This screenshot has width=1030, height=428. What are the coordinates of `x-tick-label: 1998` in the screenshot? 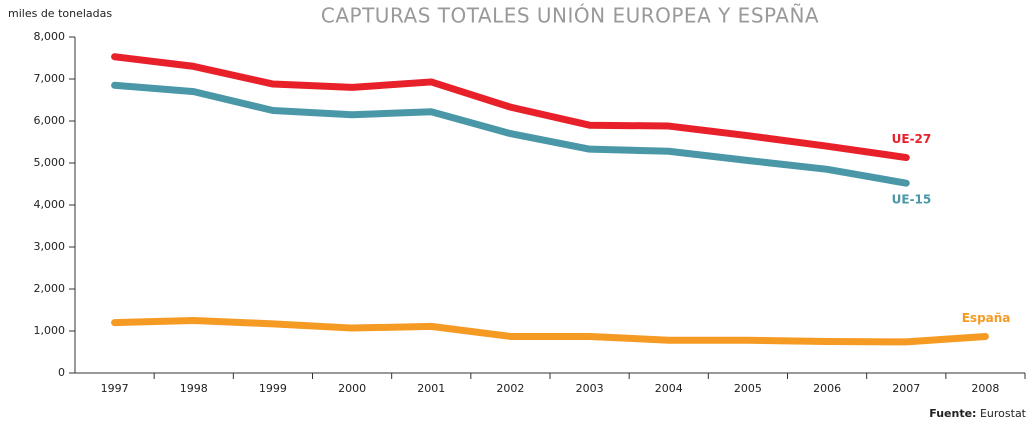 It's located at (194, 388).